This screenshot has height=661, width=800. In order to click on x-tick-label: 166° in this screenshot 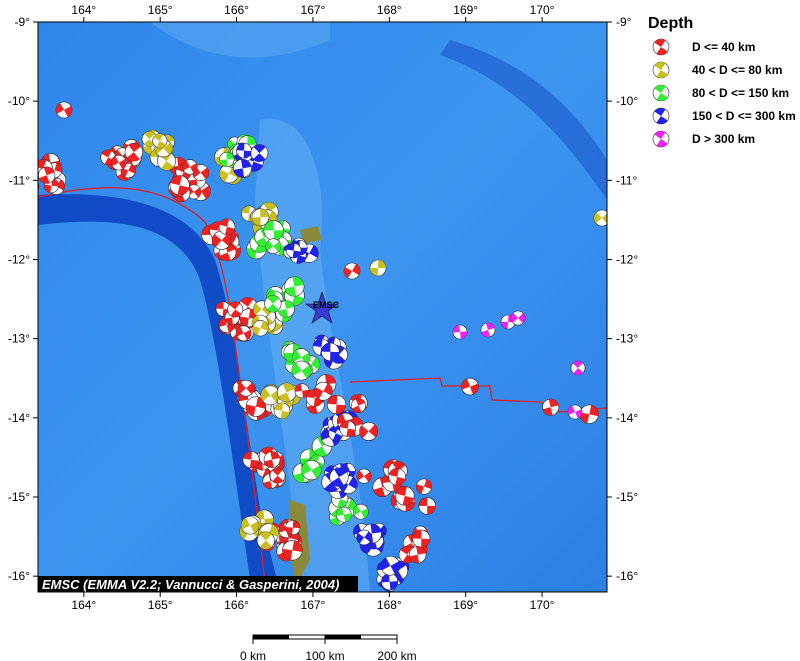, I will do `click(236, 10)`.